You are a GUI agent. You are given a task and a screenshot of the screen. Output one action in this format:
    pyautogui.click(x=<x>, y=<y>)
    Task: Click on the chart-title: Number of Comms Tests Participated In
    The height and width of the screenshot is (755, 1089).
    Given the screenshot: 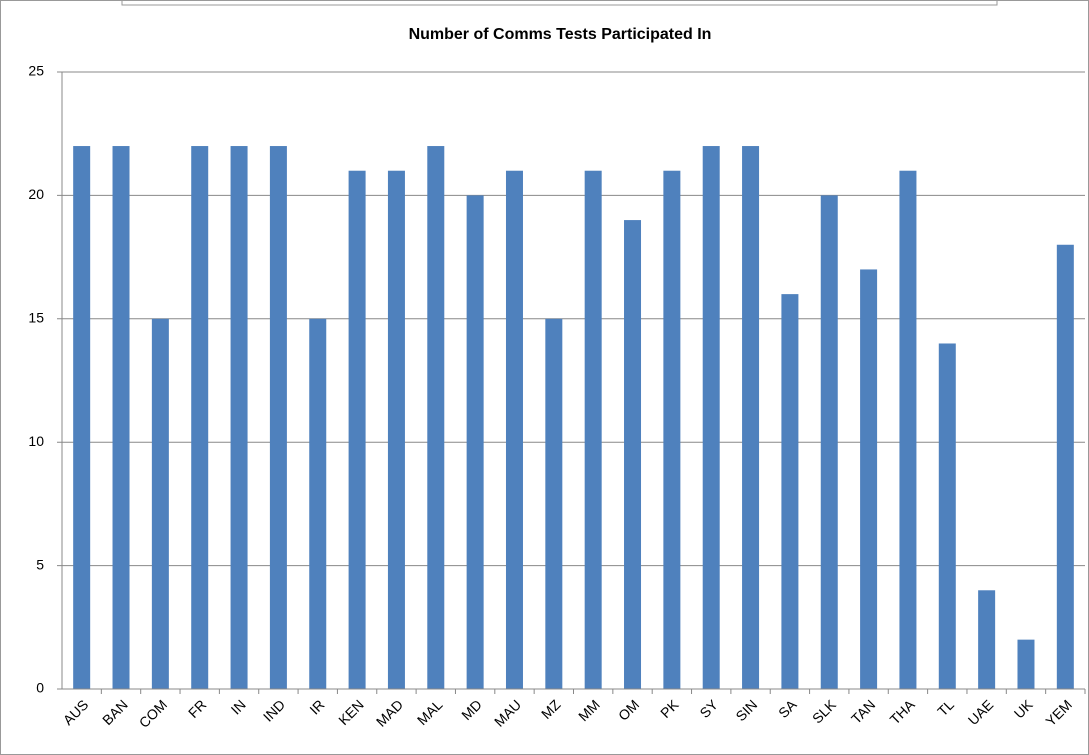 What is the action you would take?
    pyautogui.click(x=560, y=34)
    